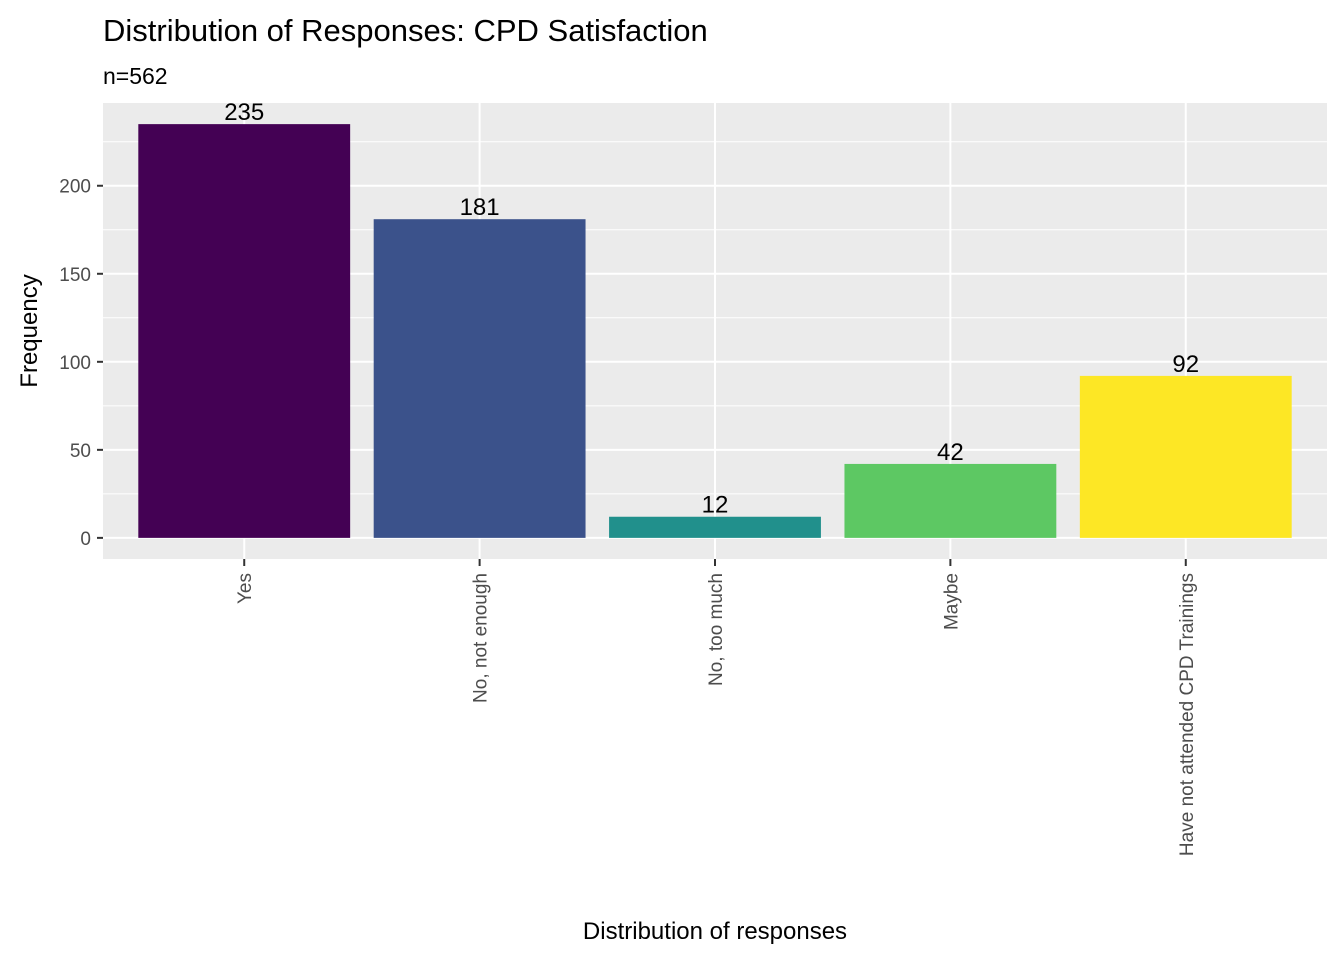 This screenshot has width=1344, height=960. What do you see at coordinates (80, 451) in the screenshot?
I see `y-tick-label: 50` at bounding box center [80, 451].